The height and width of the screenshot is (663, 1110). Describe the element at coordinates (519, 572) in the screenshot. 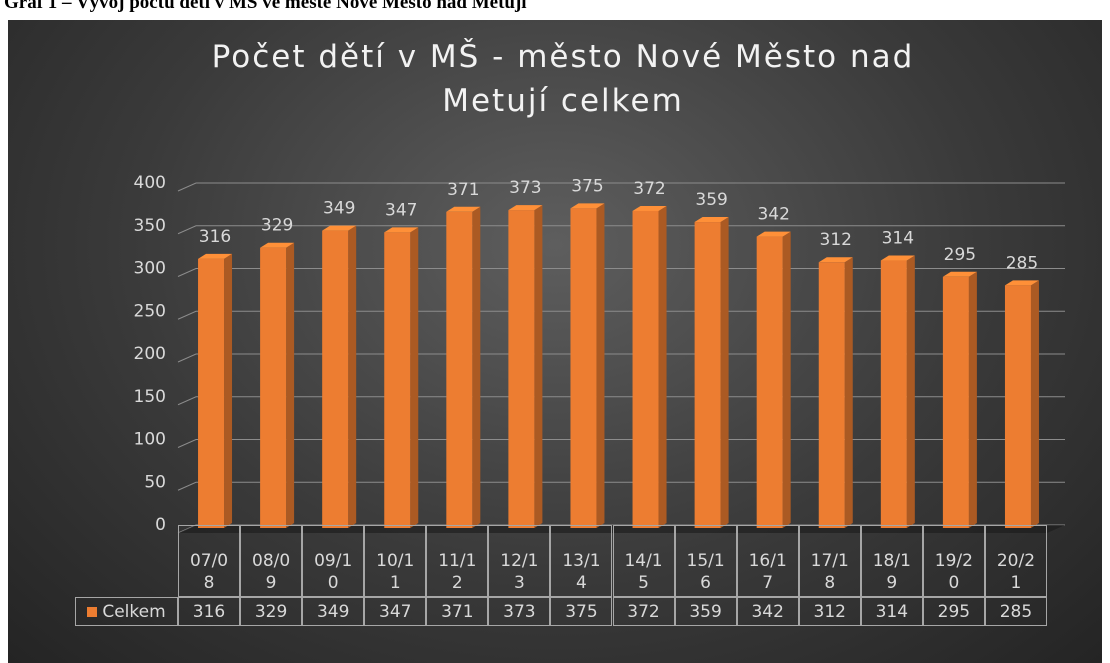

I see `x-tick-label-text: 12/13` at that location.